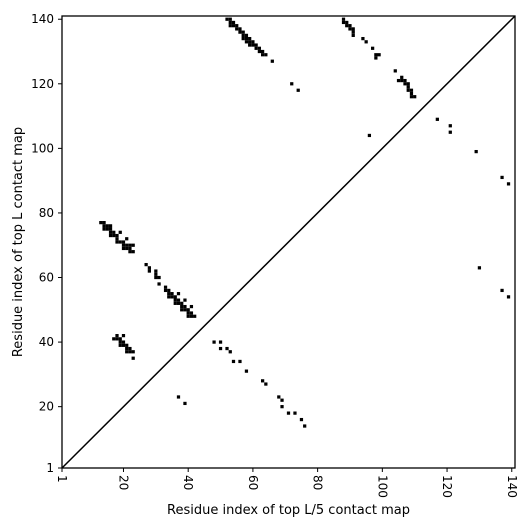 This screenshot has height=531, width=531. I want to click on x-axis-label: Residue index of top L/5 contact map, so click(288, 510).